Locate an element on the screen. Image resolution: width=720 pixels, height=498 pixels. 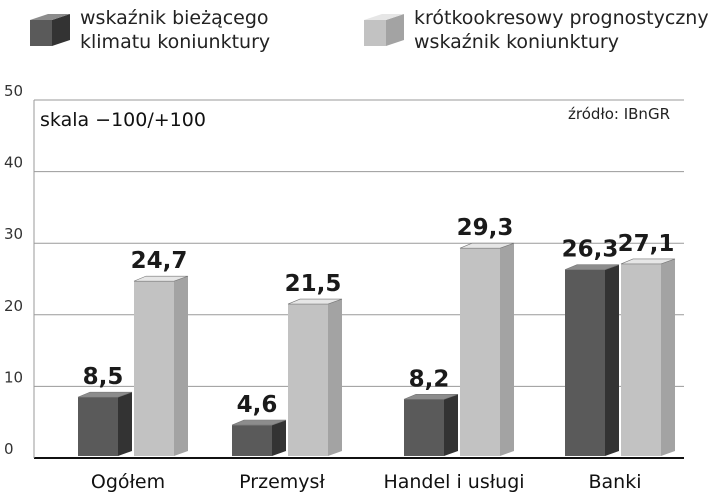
bar-current: 8,5 is located at coordinates (105, 410).